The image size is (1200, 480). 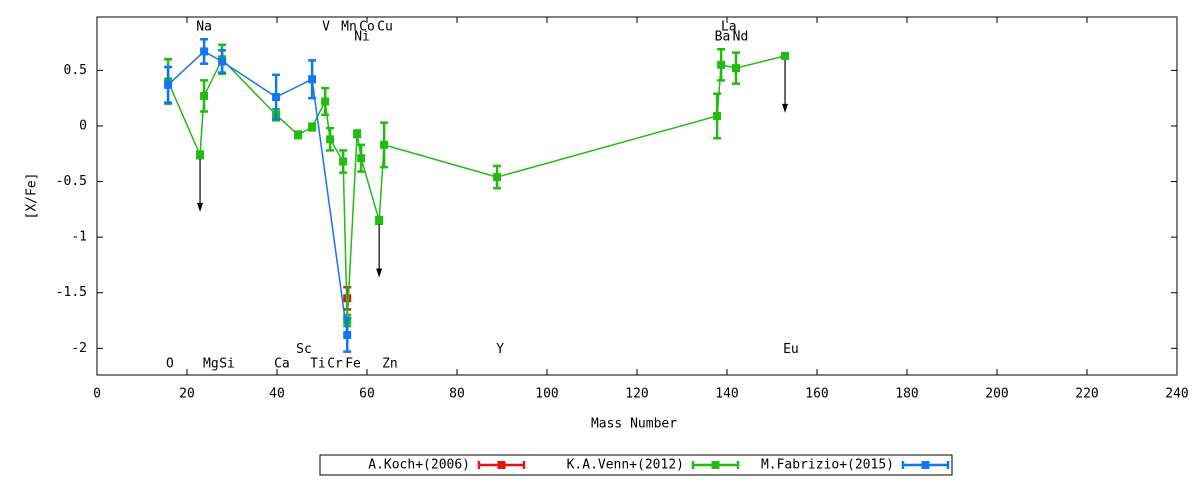 I want to click on y-axis-label: [X/Fe], so click(x=32, y=196).